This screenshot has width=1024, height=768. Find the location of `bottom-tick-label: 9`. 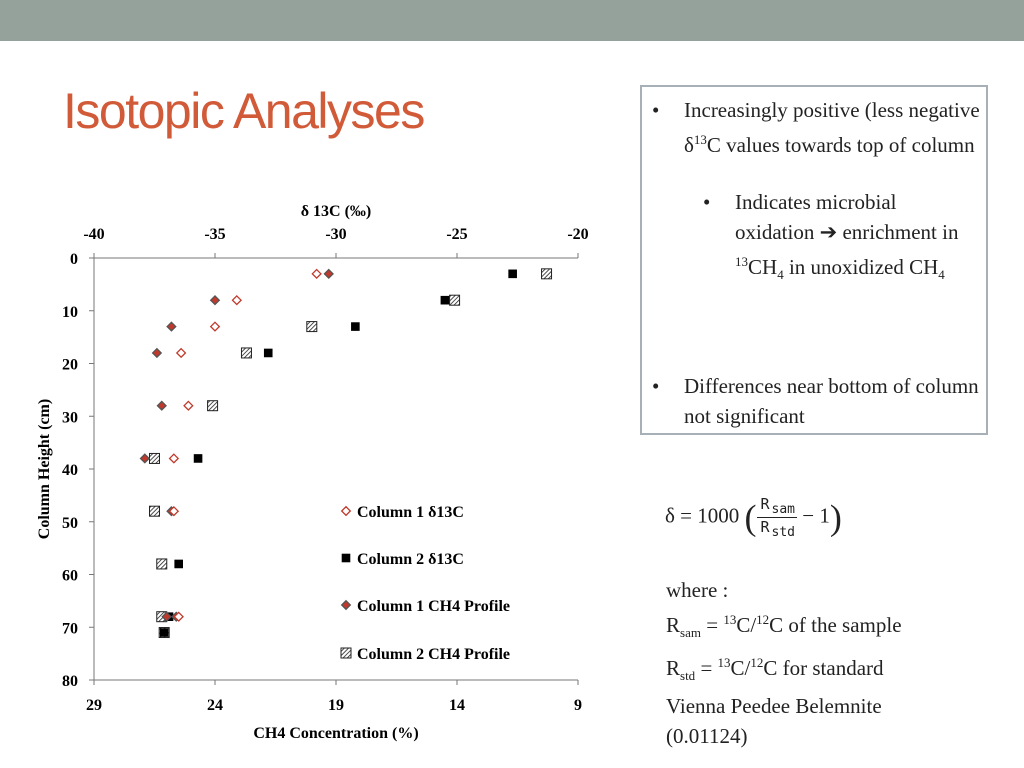

bottom-tick-label: 9 is located at coordinates (578, 705).